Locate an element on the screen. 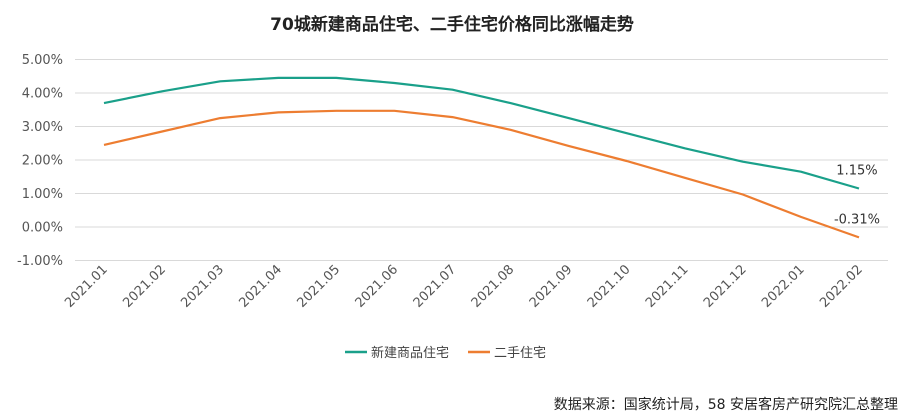 The image size is (904, 419). y-tick-label: 2.00% is located at coordinates (42, 161).